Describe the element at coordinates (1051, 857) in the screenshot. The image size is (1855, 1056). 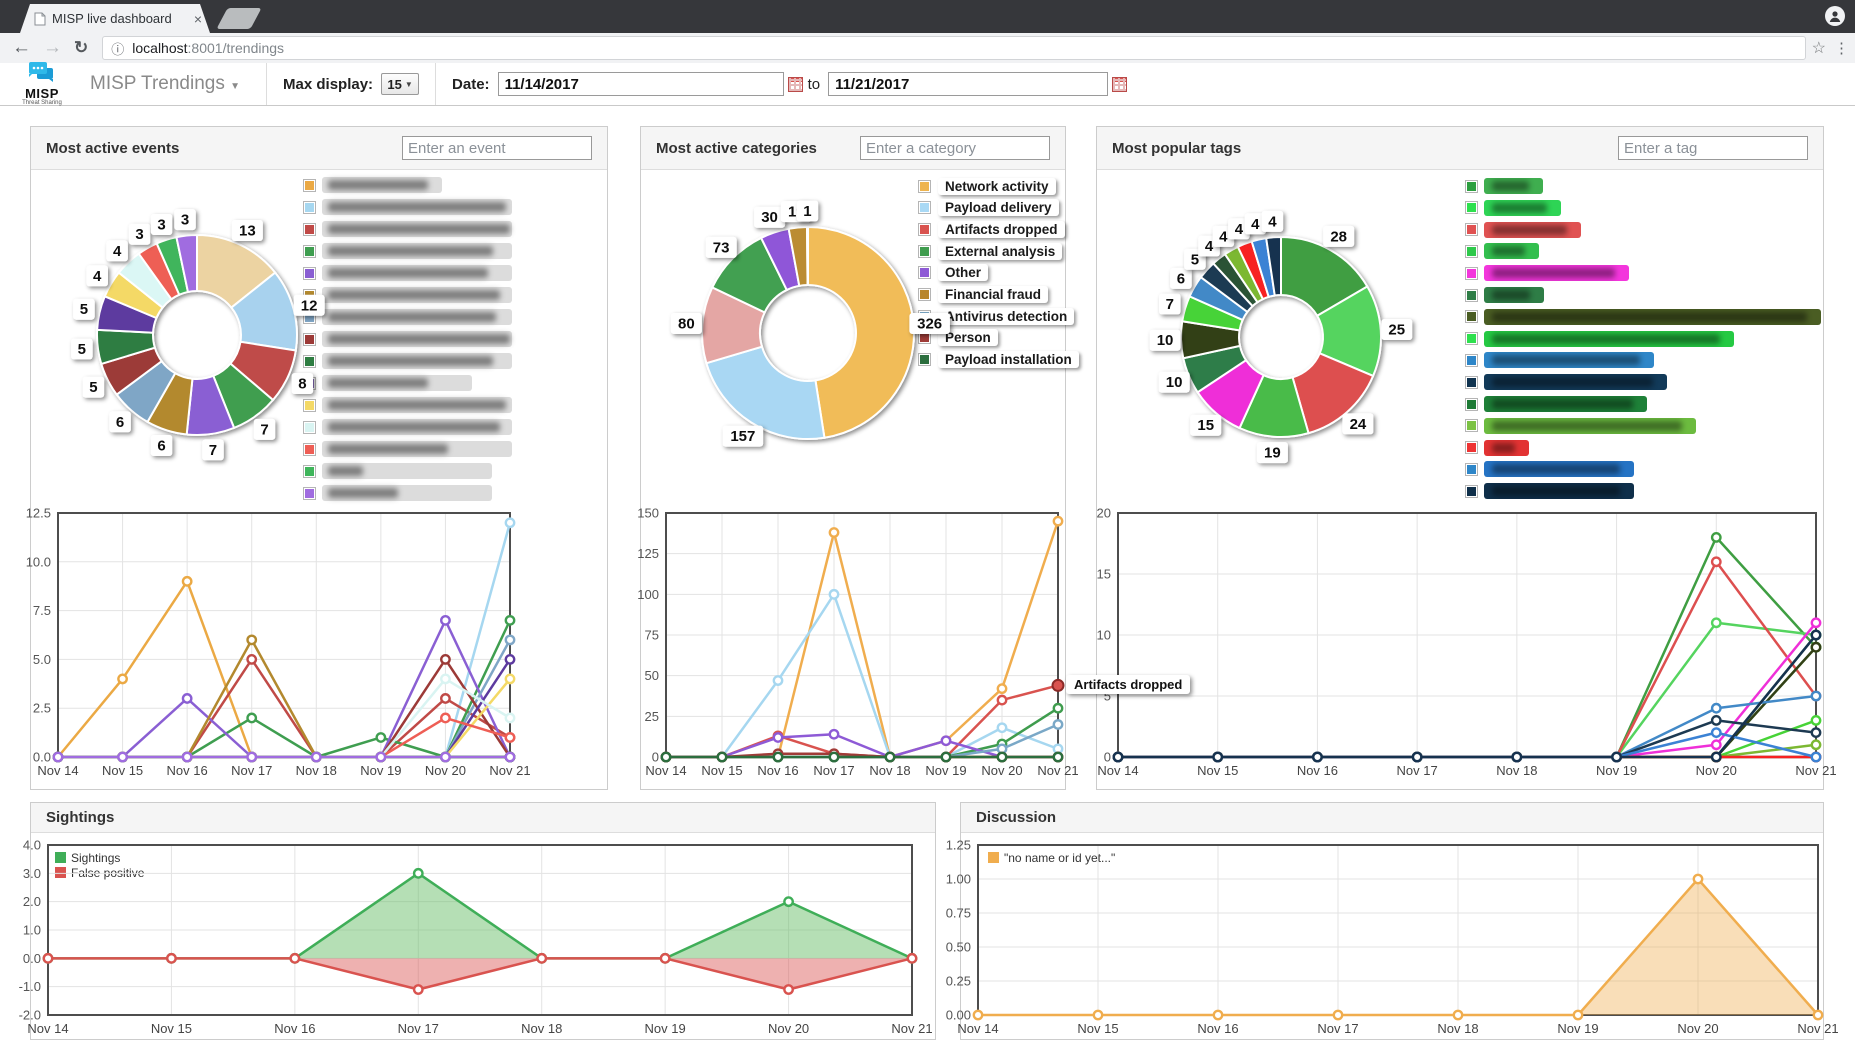
I see `discussion-legend-item: "no name or id yet..."` at that location.